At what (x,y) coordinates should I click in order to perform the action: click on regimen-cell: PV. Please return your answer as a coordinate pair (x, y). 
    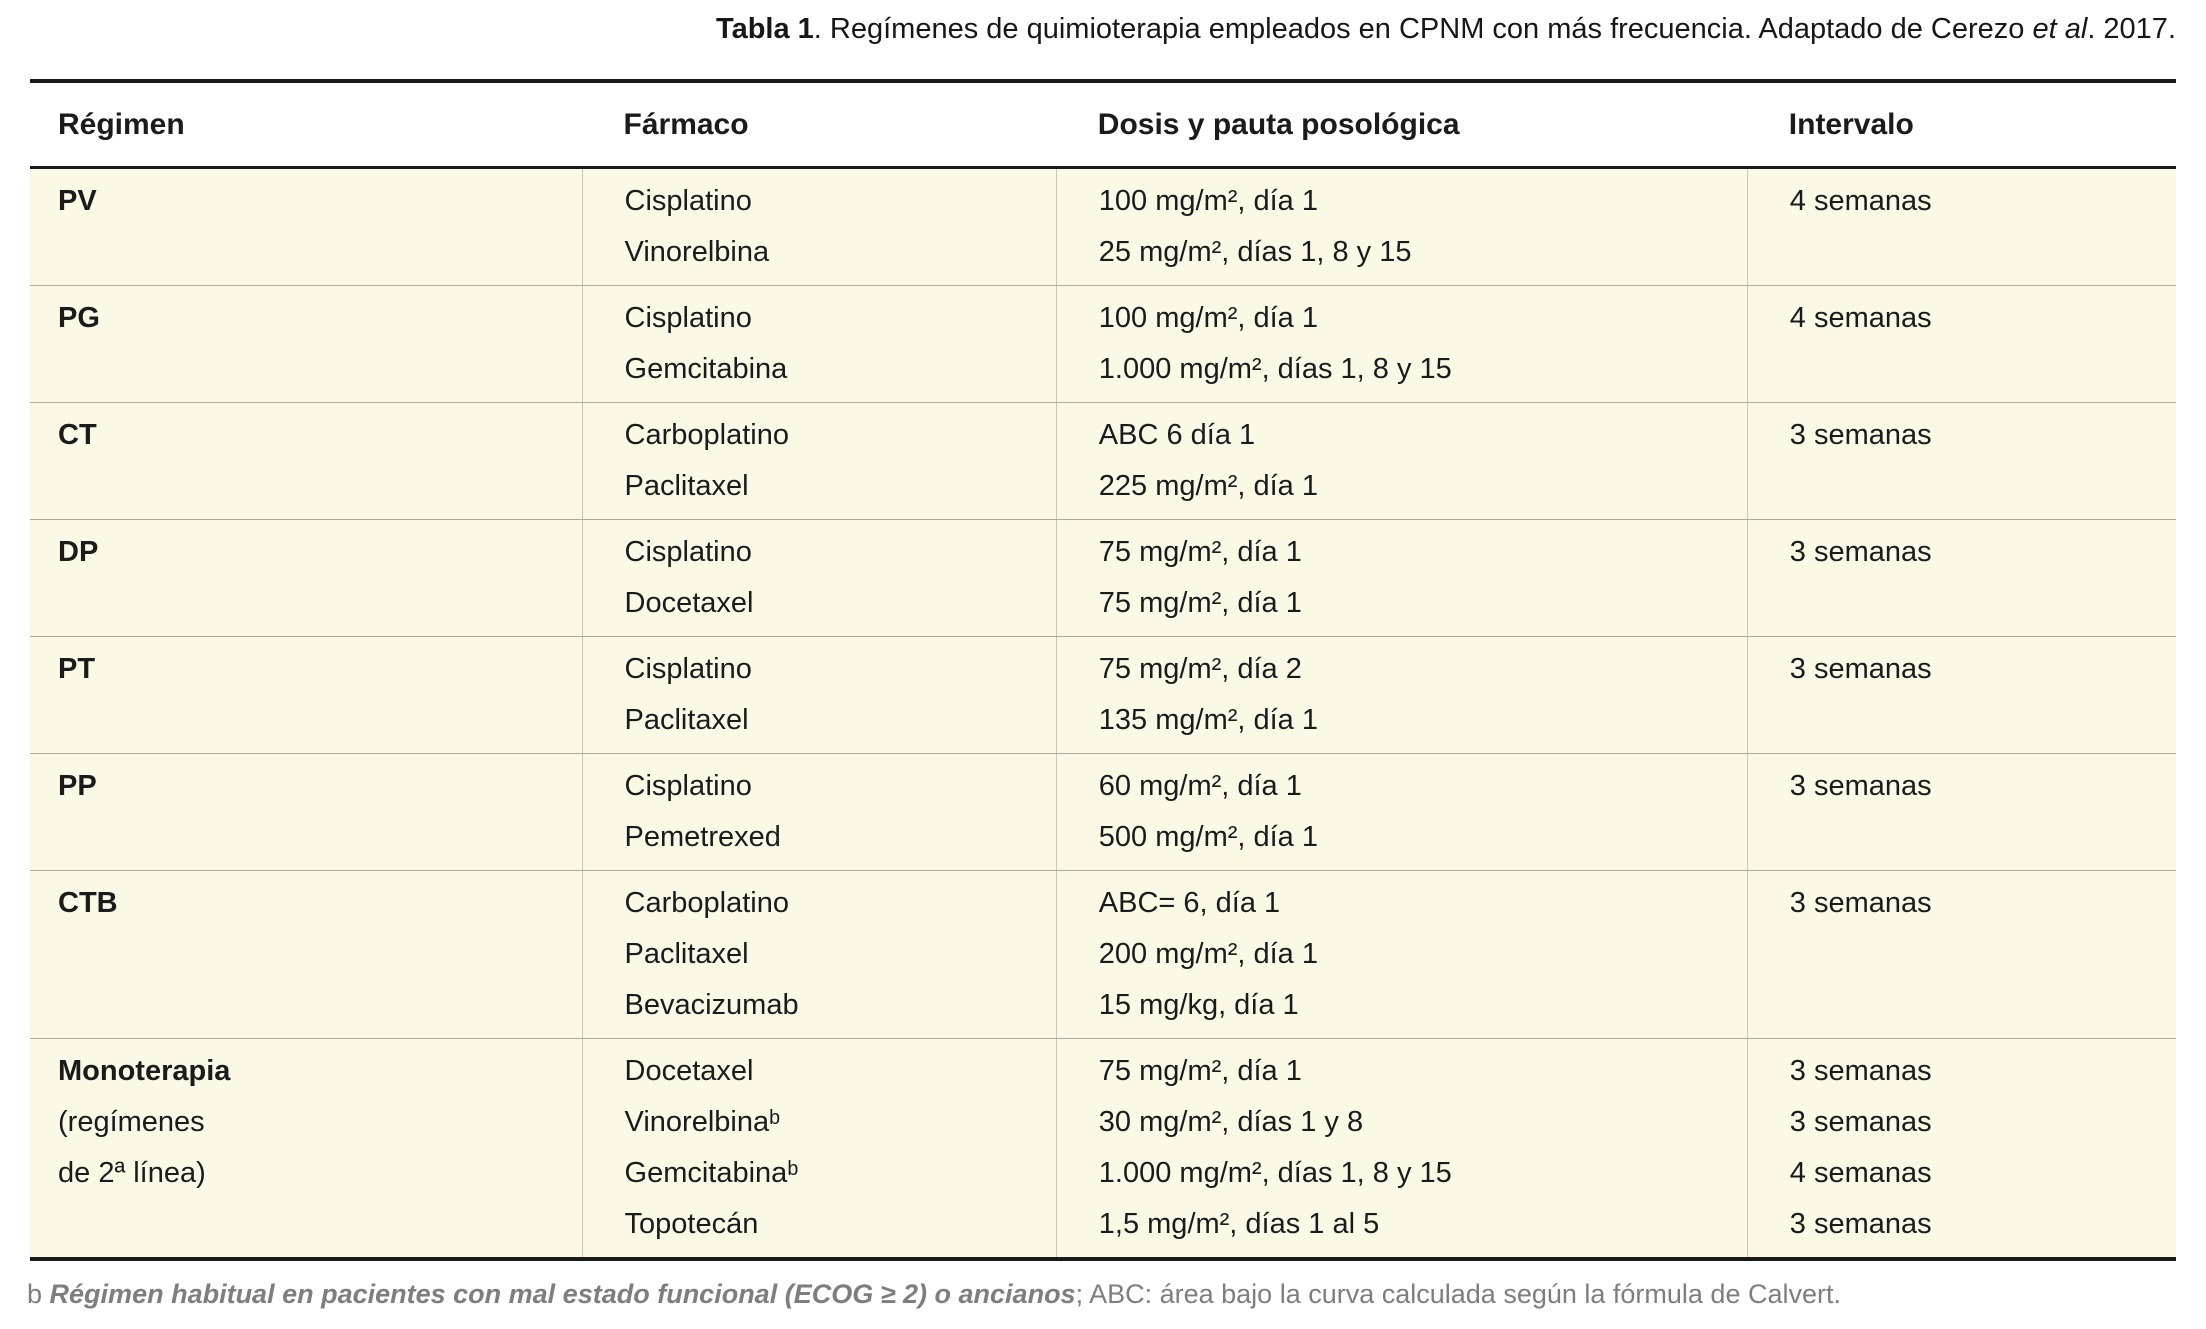
    Looking at the image, I should click on (306, 227).